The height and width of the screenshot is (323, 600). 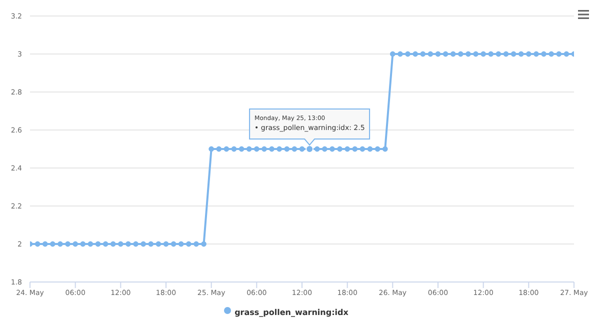 What do you see at coordinates (291, 312) in the screenshot?
I see `legend-label: grass_pollen_warning:idx` at bounding box center [291, 312].